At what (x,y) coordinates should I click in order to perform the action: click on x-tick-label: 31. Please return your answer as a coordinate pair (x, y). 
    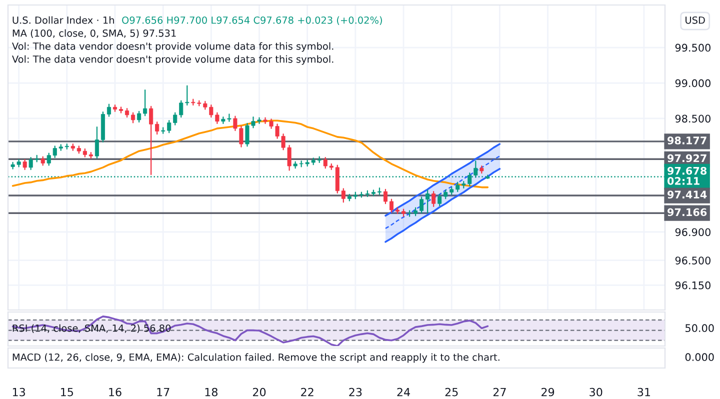
    Looking at the image, I should click on (644, 392).